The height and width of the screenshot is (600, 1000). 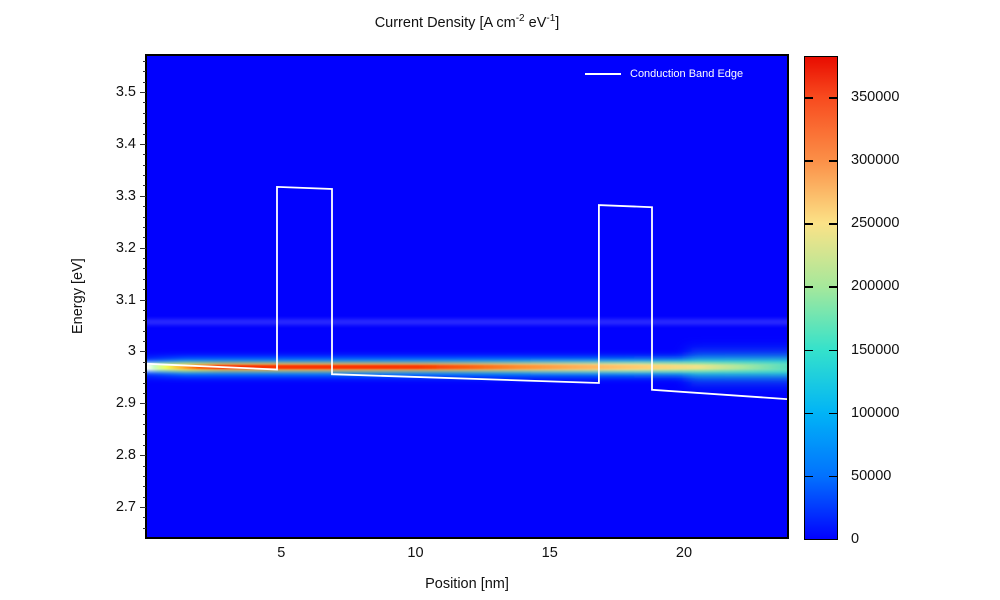 What do you see at coordinates (125, 143) in the screenshot?
I see `y-tick-label: 3.4` at bounding box center [125, 143].